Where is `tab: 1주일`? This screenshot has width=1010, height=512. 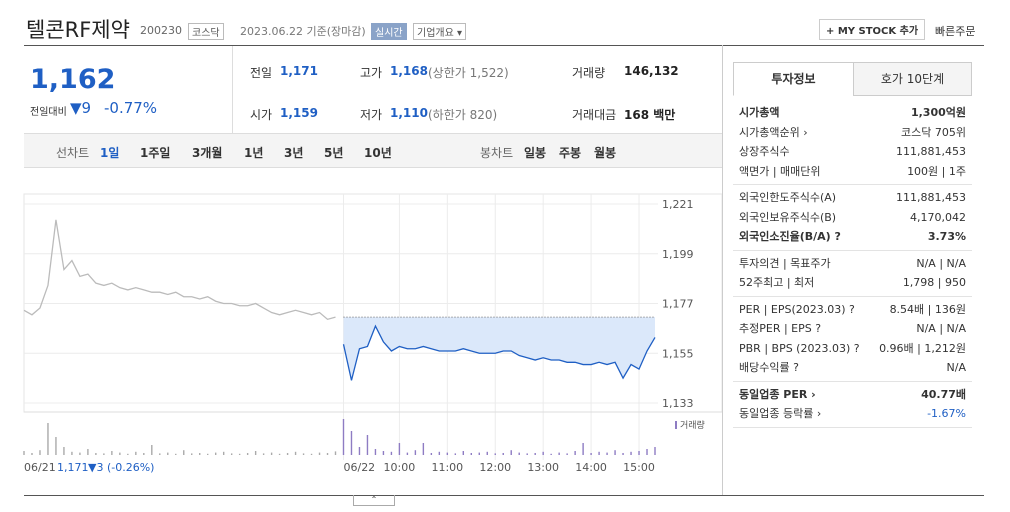 tab: 1주일 is located at coordinates (155, 153).